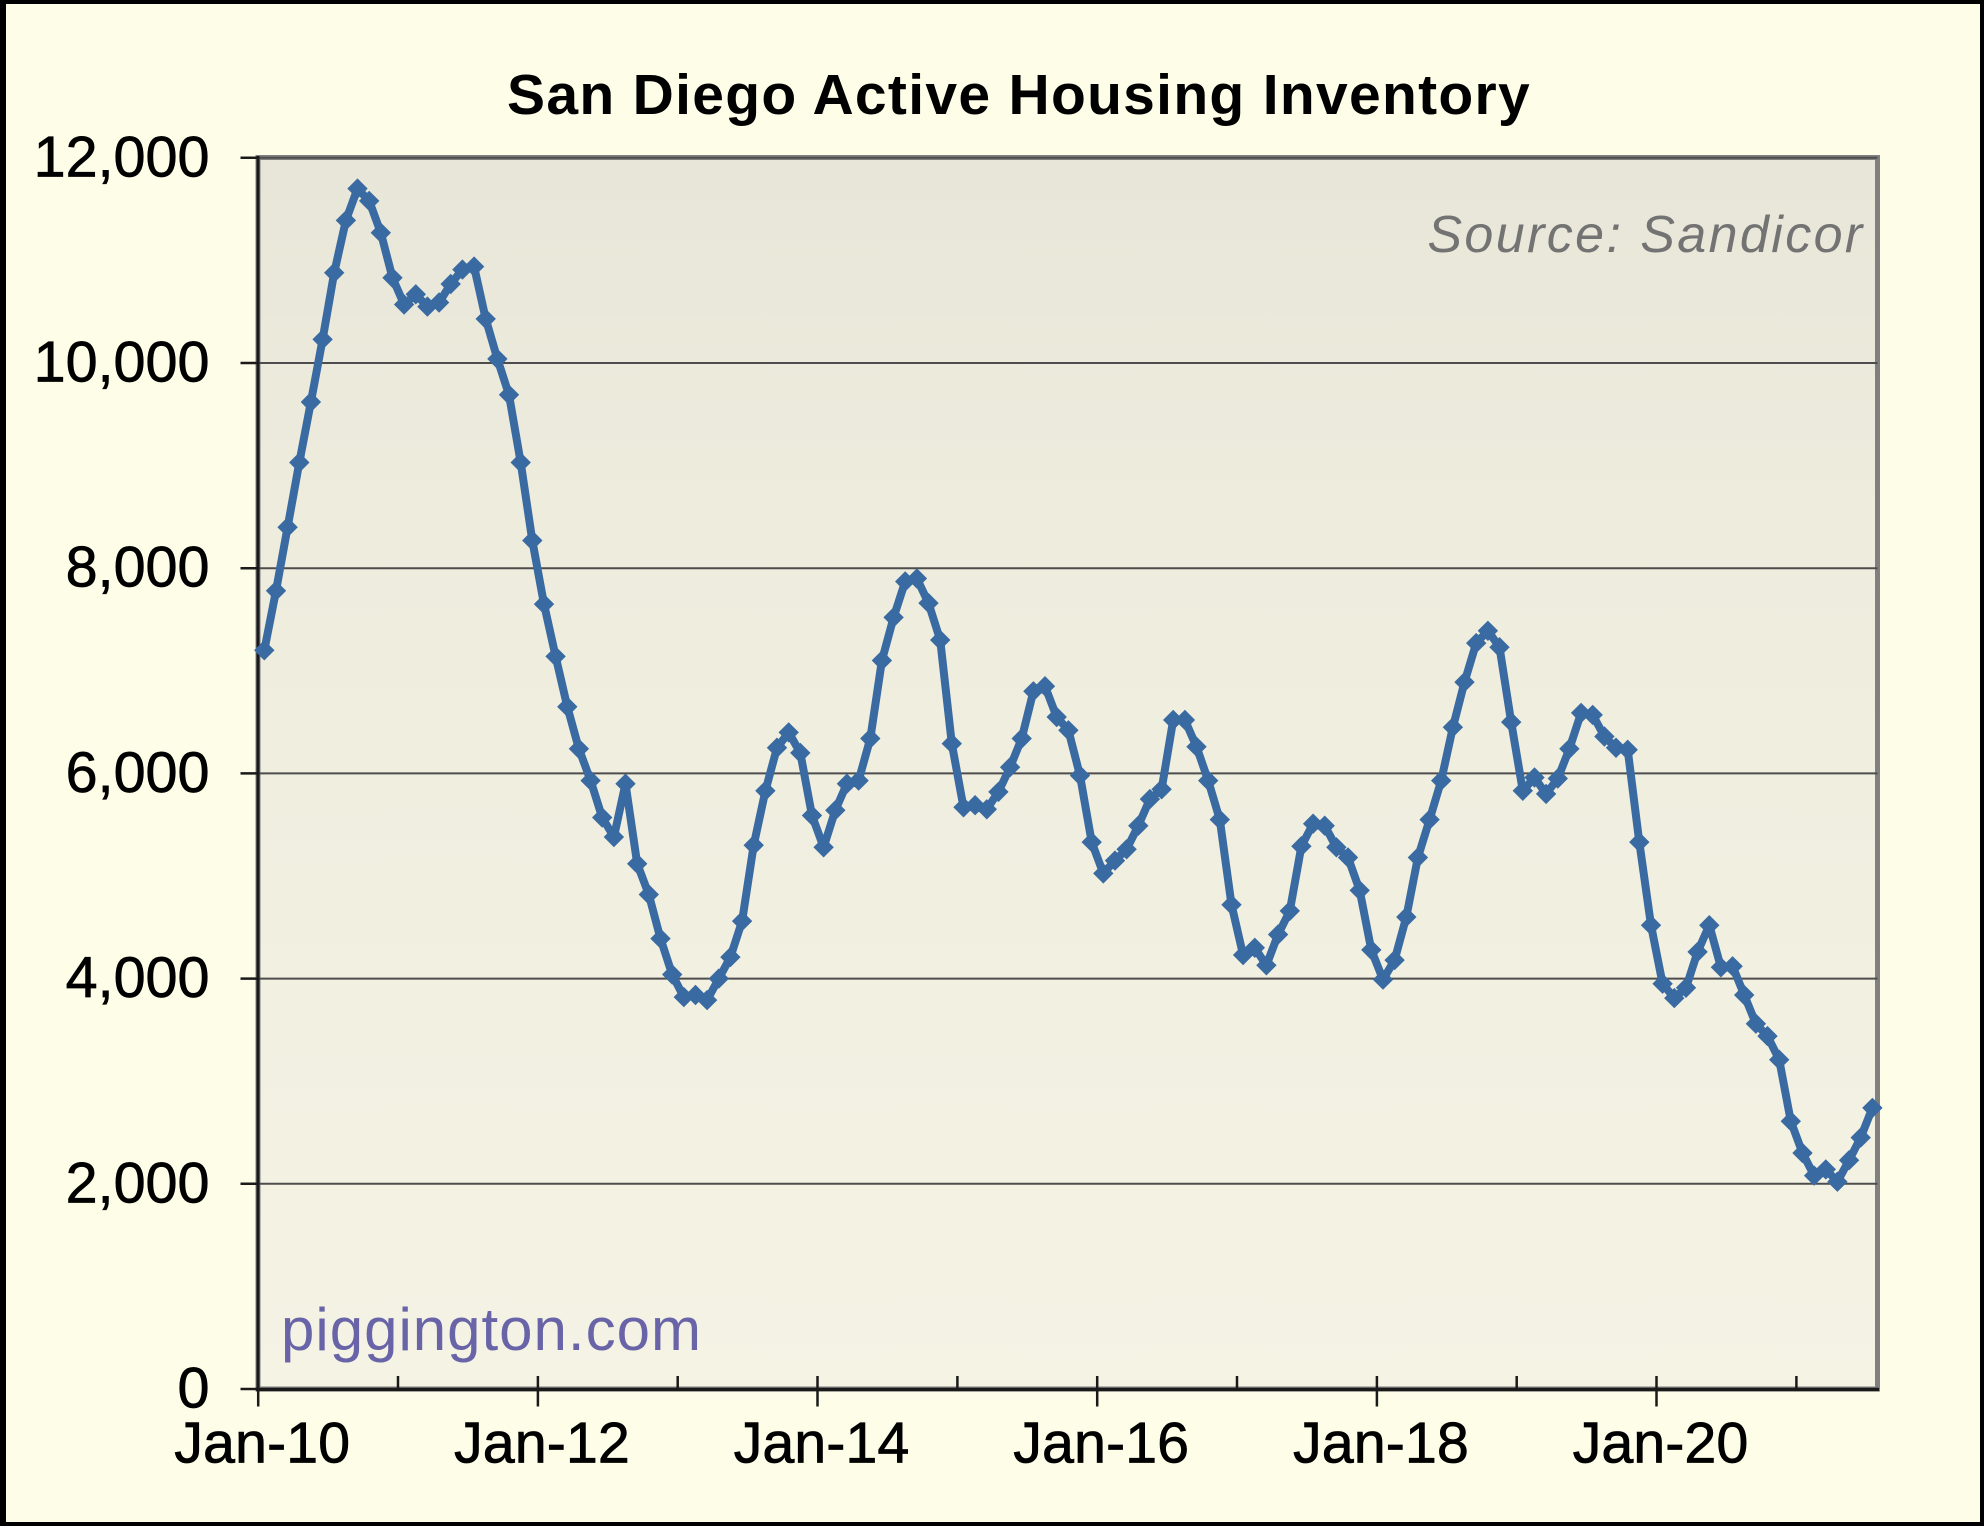  Describe the element at coordinates (138, 978) in the screenshot. I see `svg-text: 4,000` at that location.